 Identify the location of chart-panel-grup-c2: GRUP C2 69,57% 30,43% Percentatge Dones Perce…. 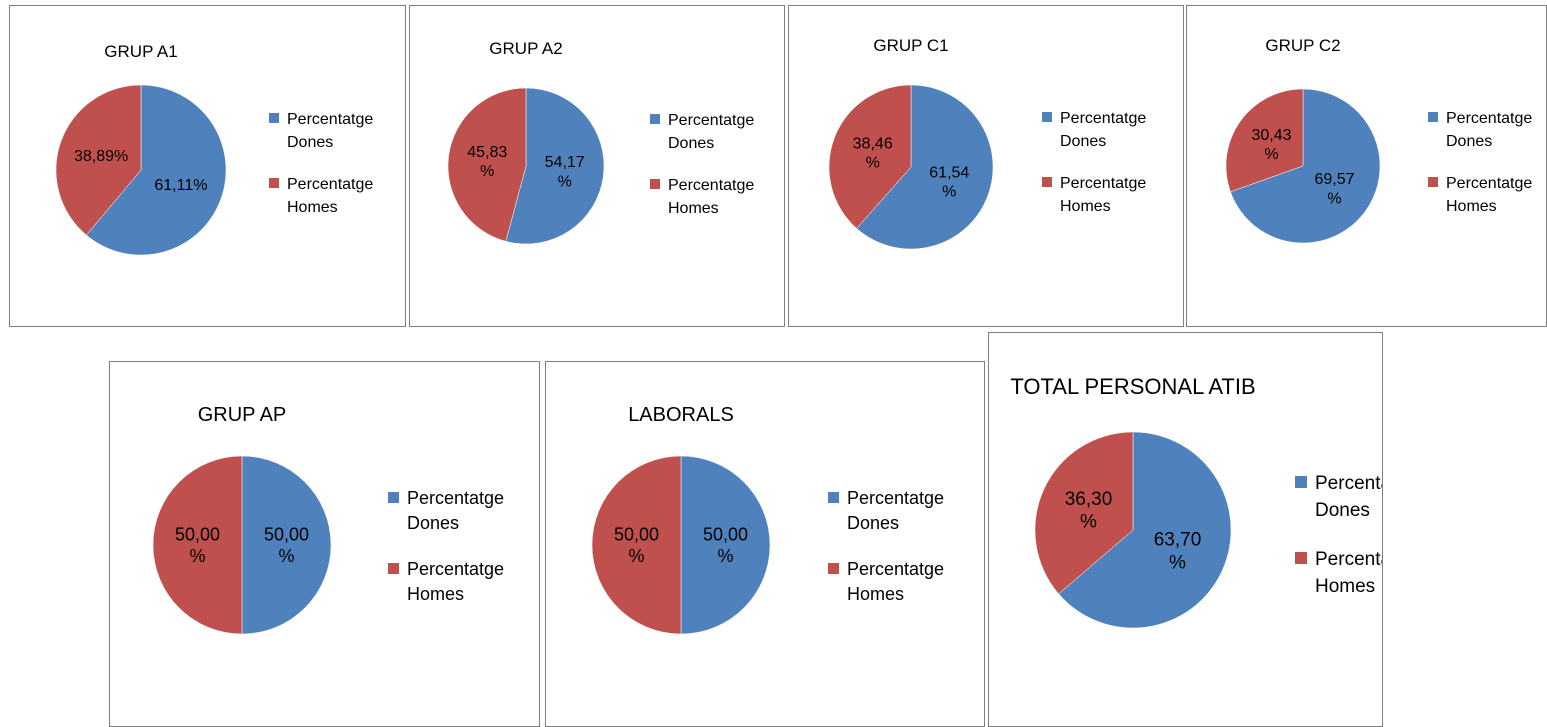
(1366, 166).